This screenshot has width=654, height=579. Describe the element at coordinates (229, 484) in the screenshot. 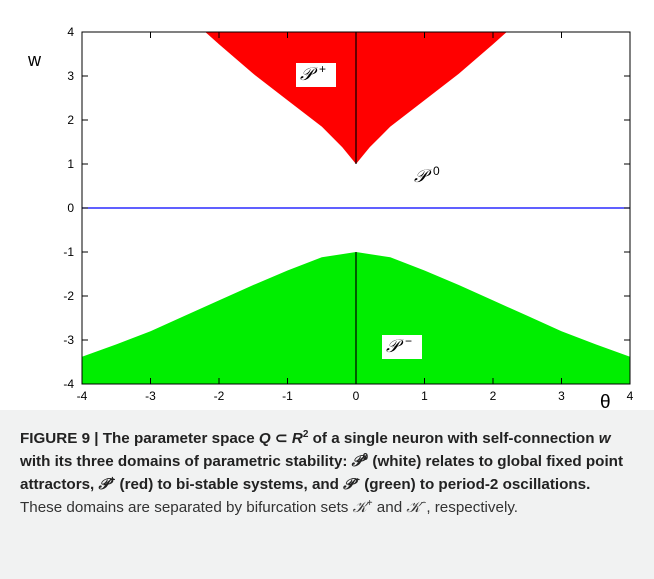

I see `caption-part5: (red) to bi-stable systems, and` at that location.